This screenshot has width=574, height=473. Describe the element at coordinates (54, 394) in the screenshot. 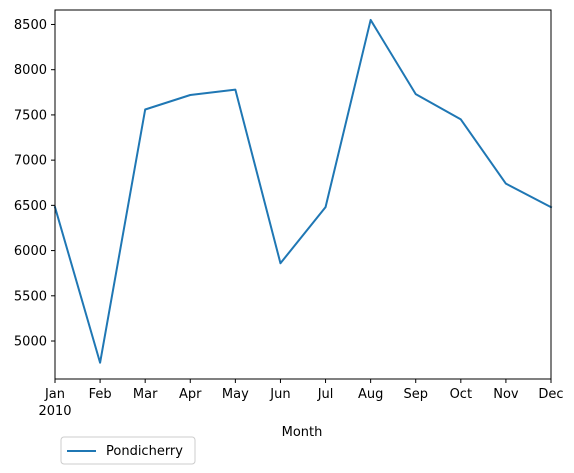

I see `x-tick-label: Jan` at that location.